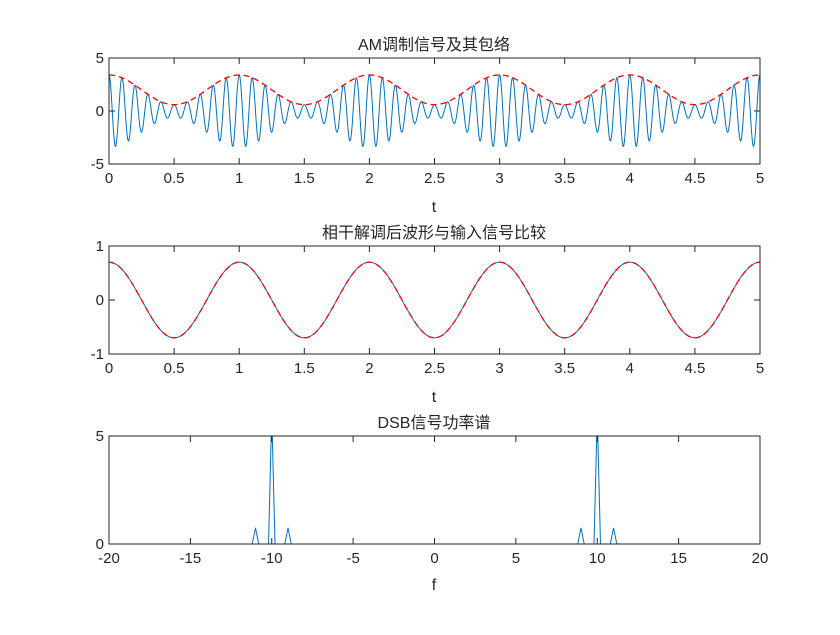 The width and height of the screenshot is (840, 635). Describe the element at coordinates (272, 558) in the screenshot. I see `subplot-3-xtick-label: -10` at that location.